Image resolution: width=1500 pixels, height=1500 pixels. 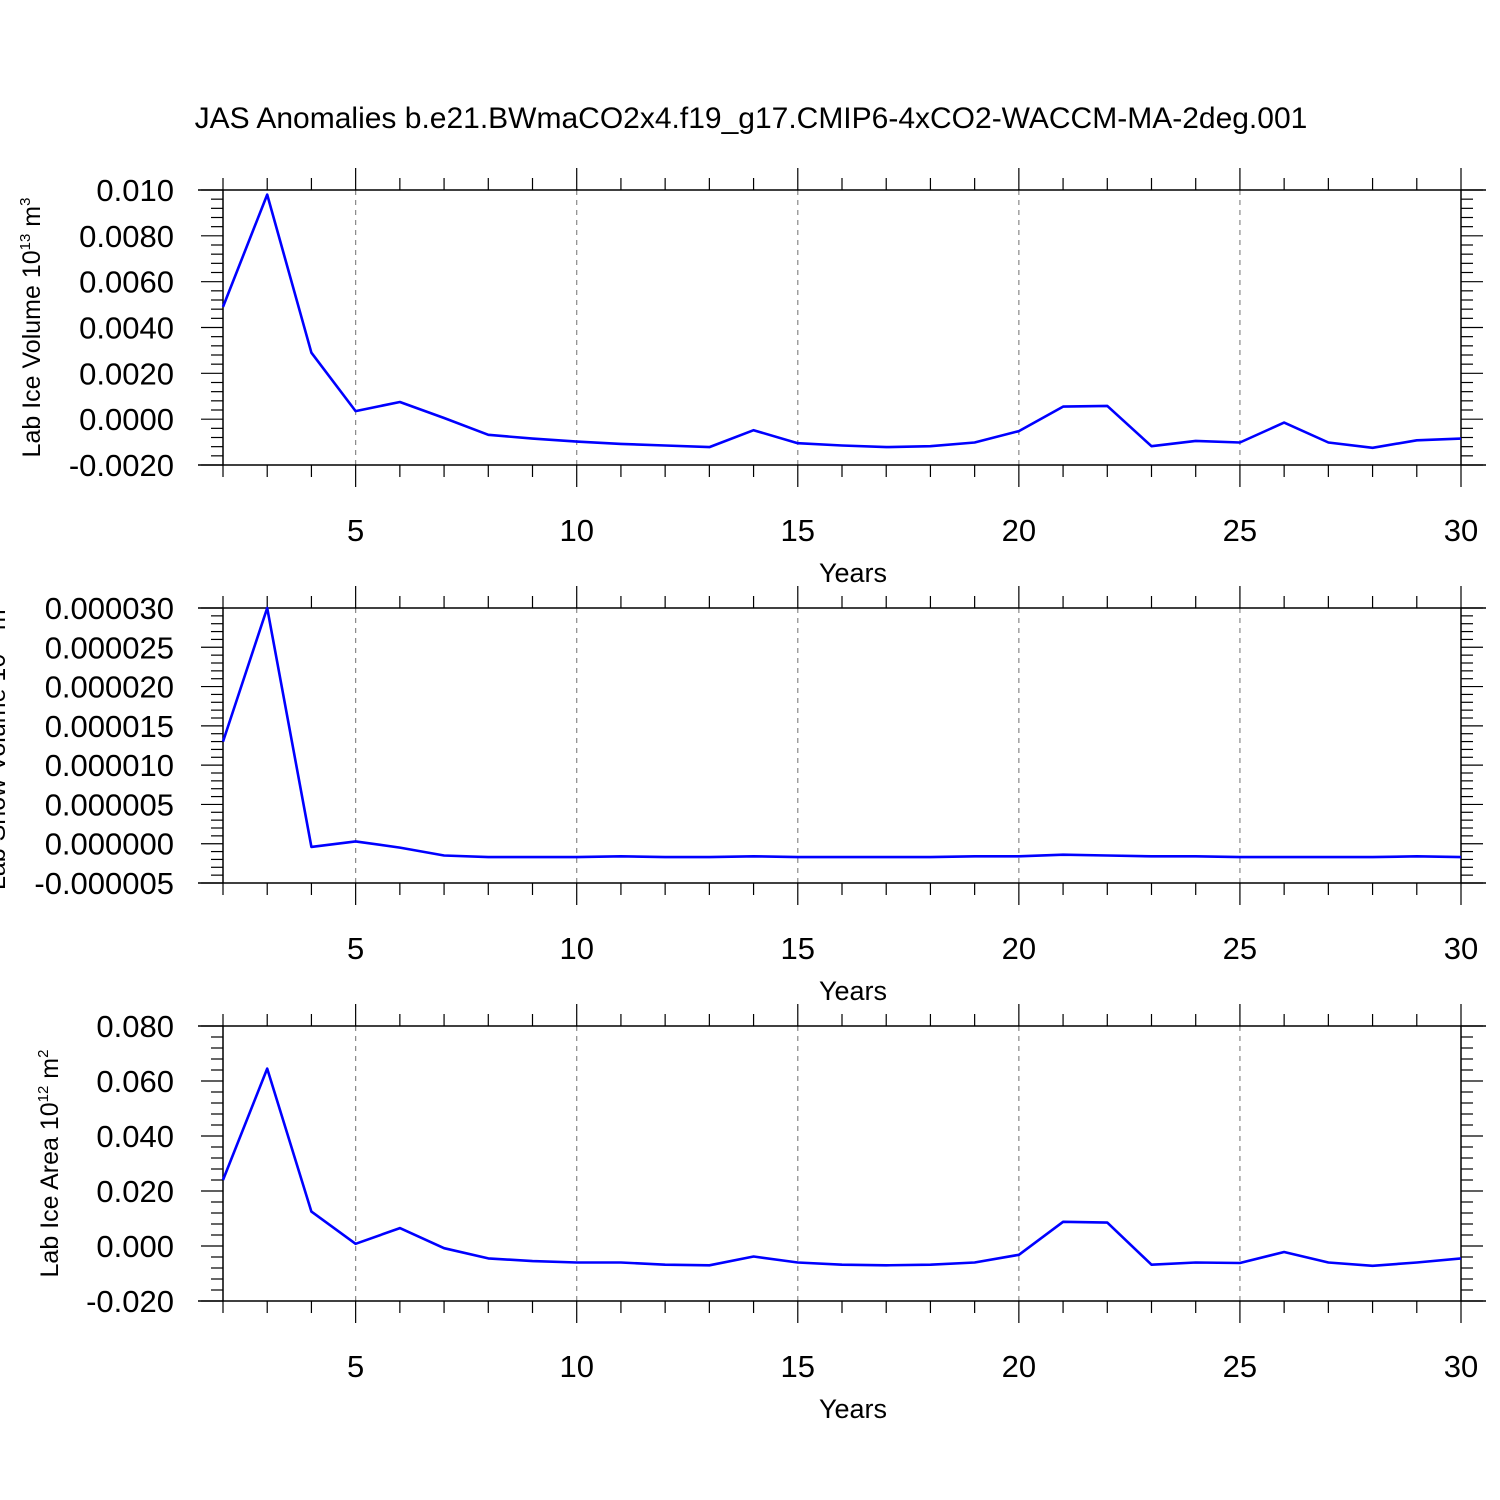 I want to click on y-tick-label: 0.000, so click(x=135, y=1246).